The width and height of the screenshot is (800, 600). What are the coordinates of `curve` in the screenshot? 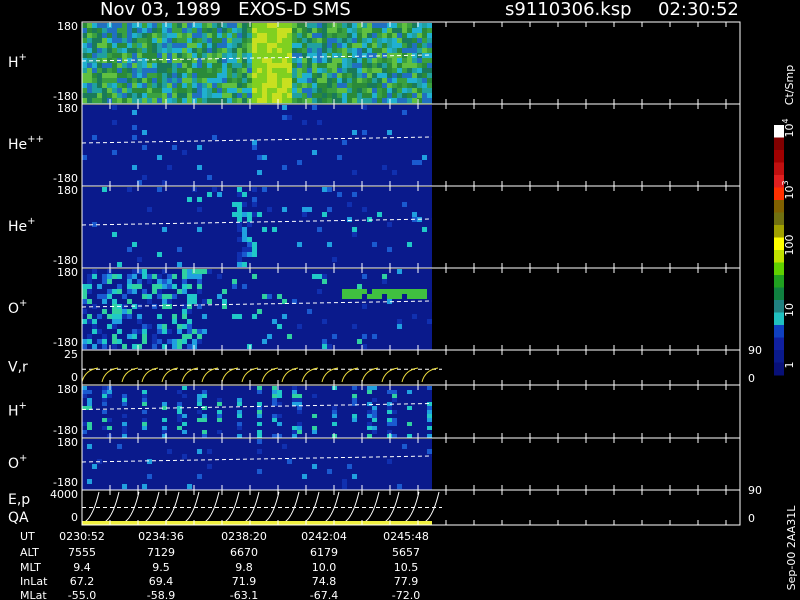 It's located at (90, 375).